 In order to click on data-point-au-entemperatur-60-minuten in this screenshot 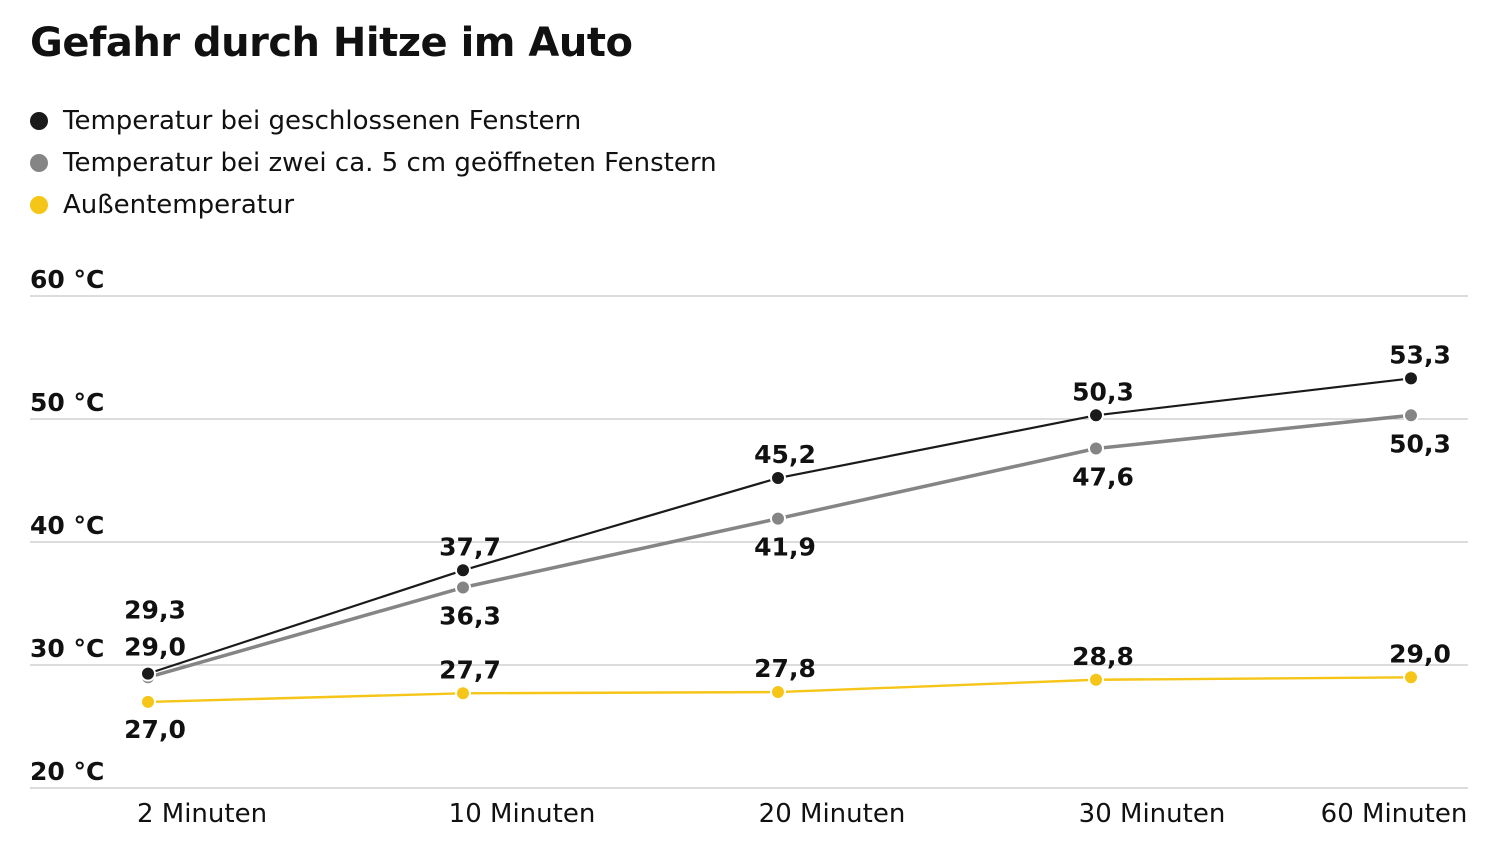, I will do `click(1411, 677)`.